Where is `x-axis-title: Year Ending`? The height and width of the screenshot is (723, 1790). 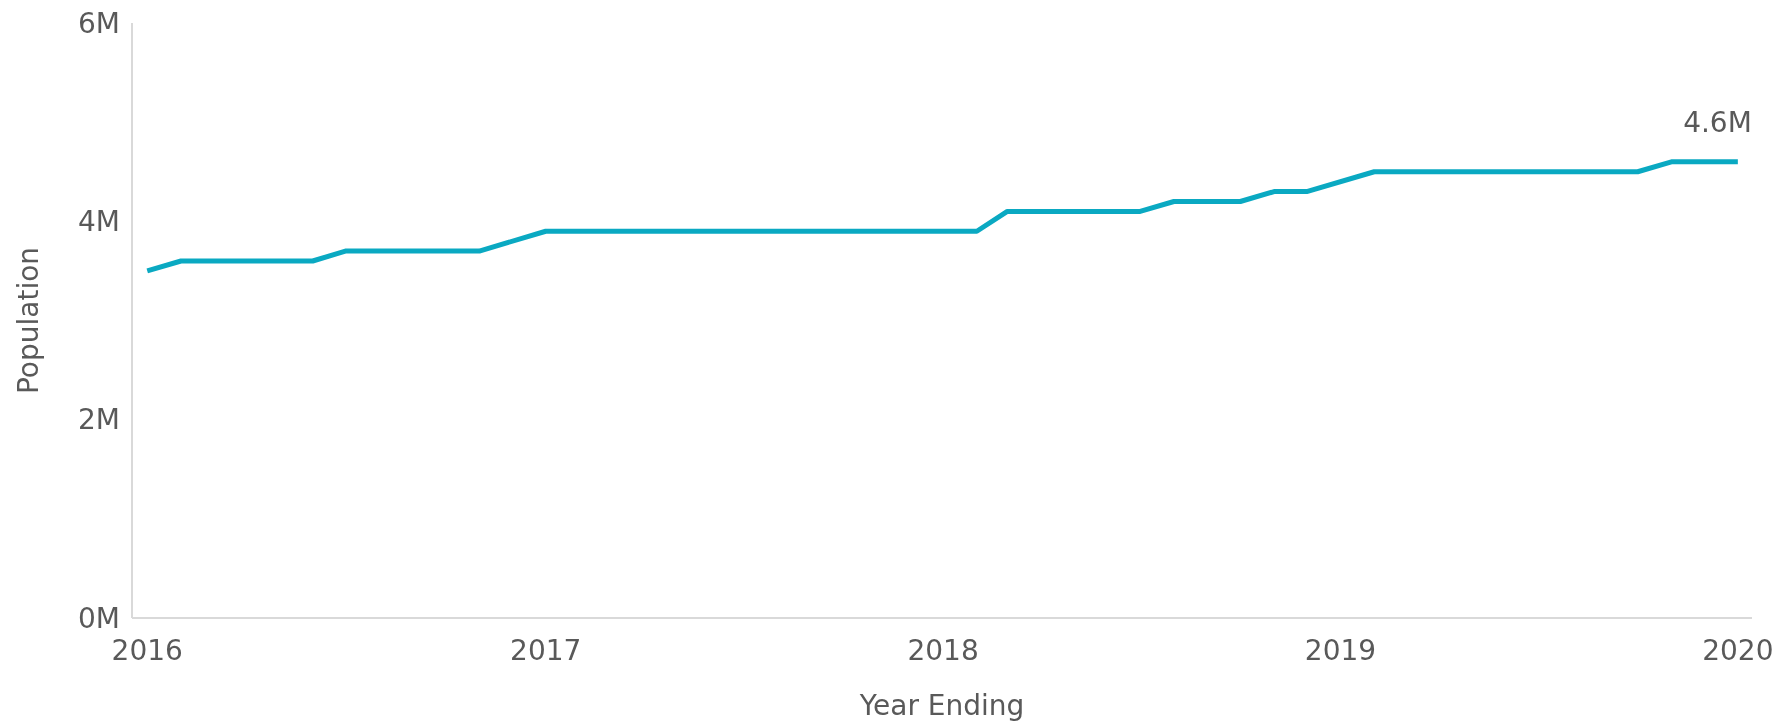
x-axis-title: Year Ending is located at coordinates (941, 705).